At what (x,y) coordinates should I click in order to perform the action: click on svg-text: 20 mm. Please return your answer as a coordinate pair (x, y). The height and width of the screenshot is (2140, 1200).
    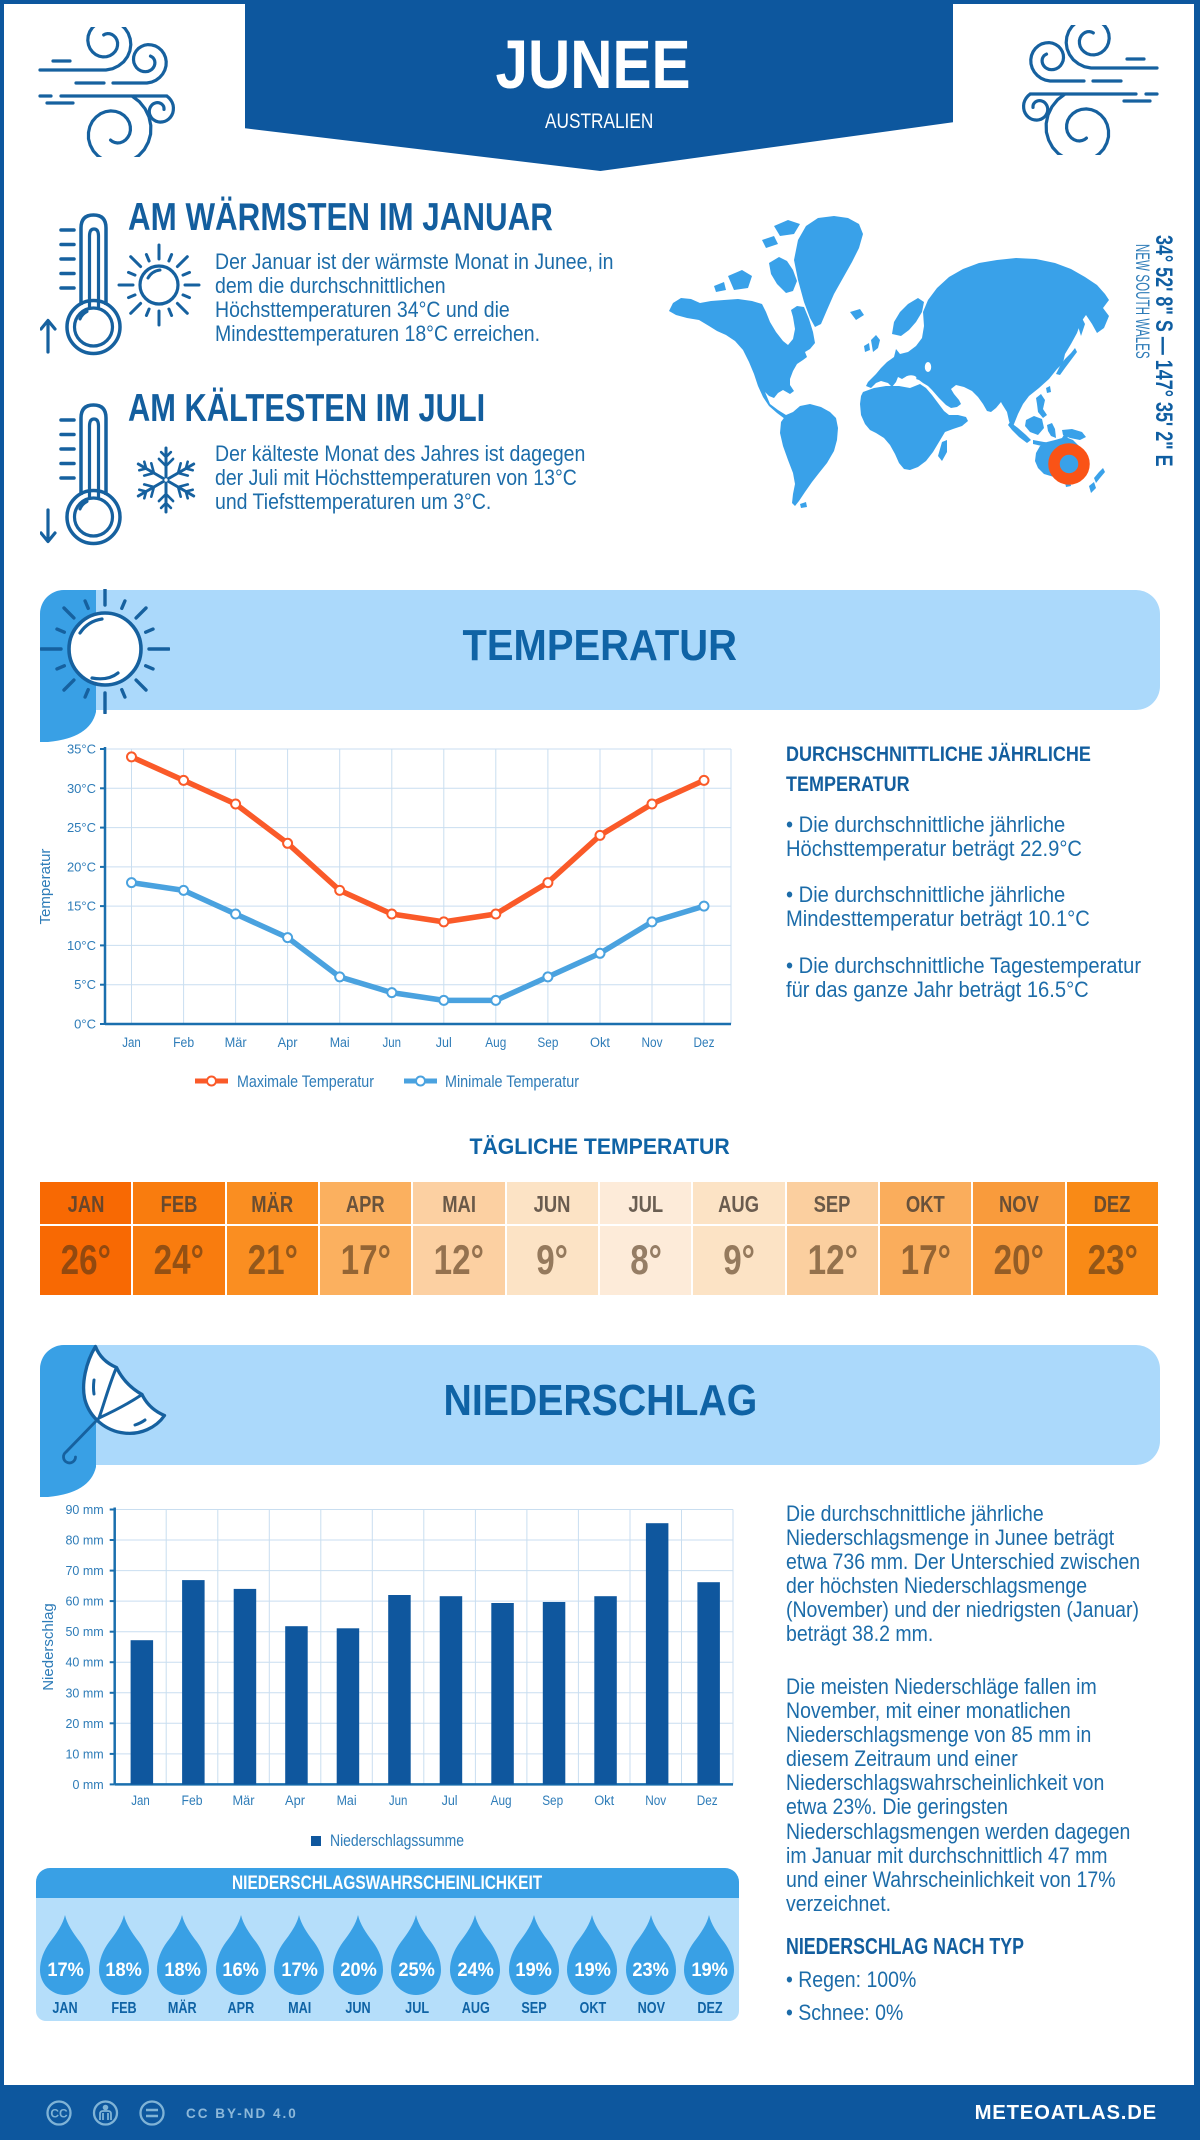
    Looking at the image, I should click on (84, 1724).